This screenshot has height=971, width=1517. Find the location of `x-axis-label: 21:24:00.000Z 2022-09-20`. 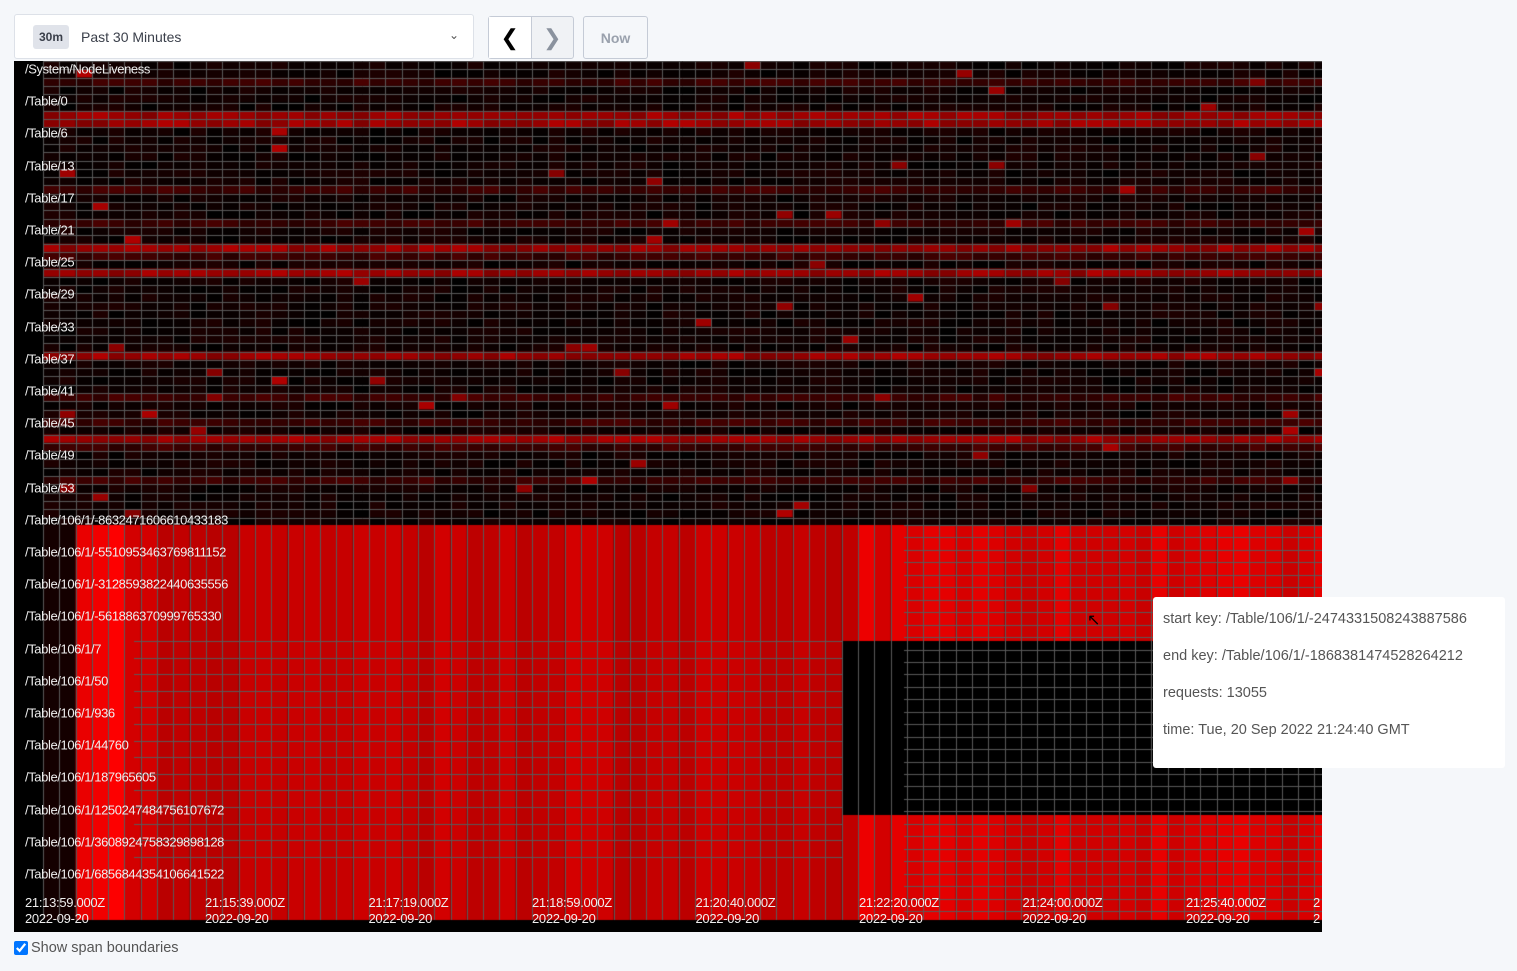

x-axis-label: 21:24:00.000Z 2022-09-20 is located at coordinates (1063, 911).